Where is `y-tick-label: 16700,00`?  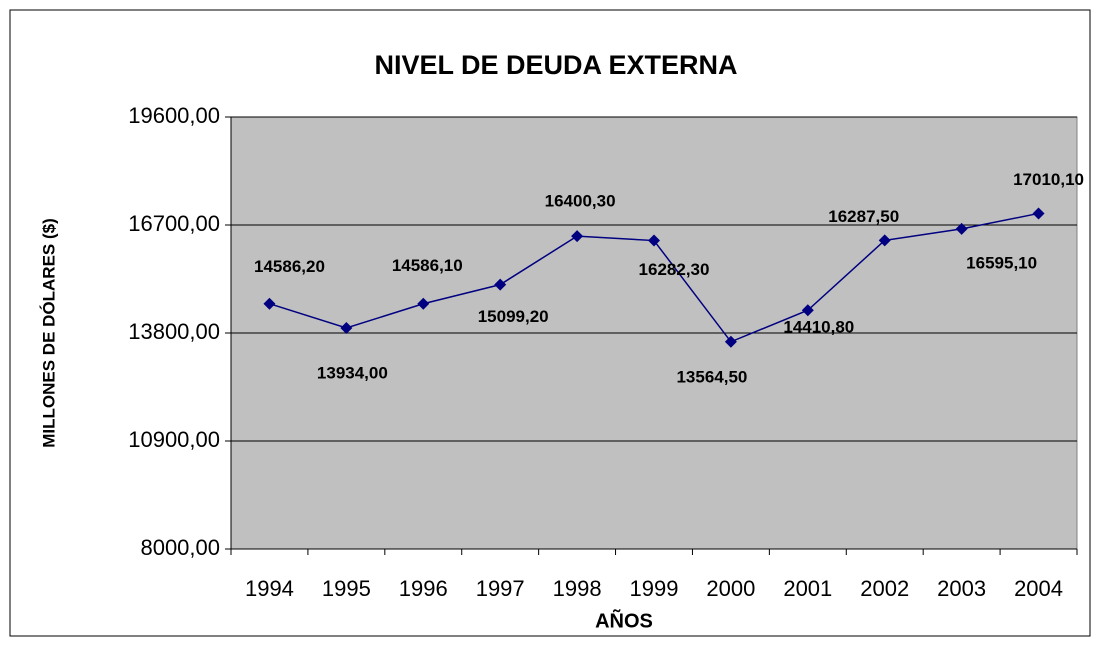 y-tick-label: 16700,00 is located at coordinates (174, 223).